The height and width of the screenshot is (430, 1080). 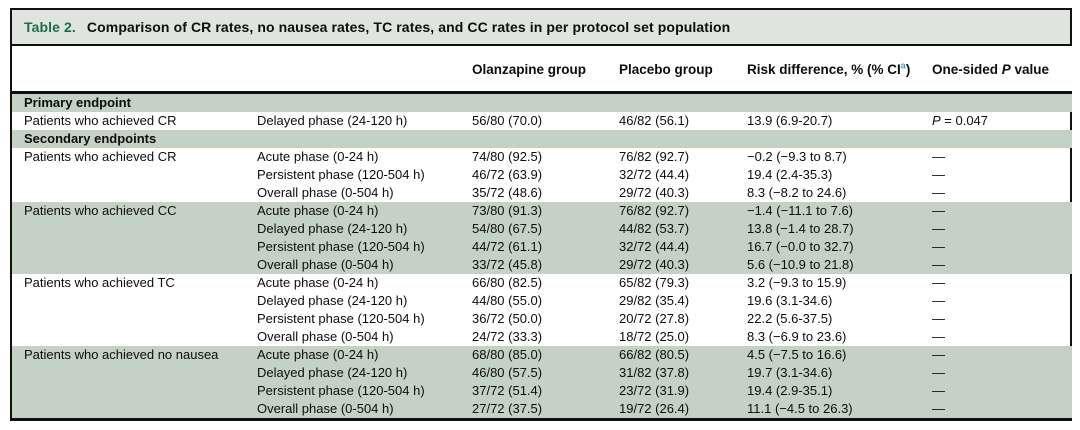 What do you see at coordinates (545, 265) in the screenshot?
I see `olanzapine-cell: 33/72 (45.8)` at bounding box center [545, 265].